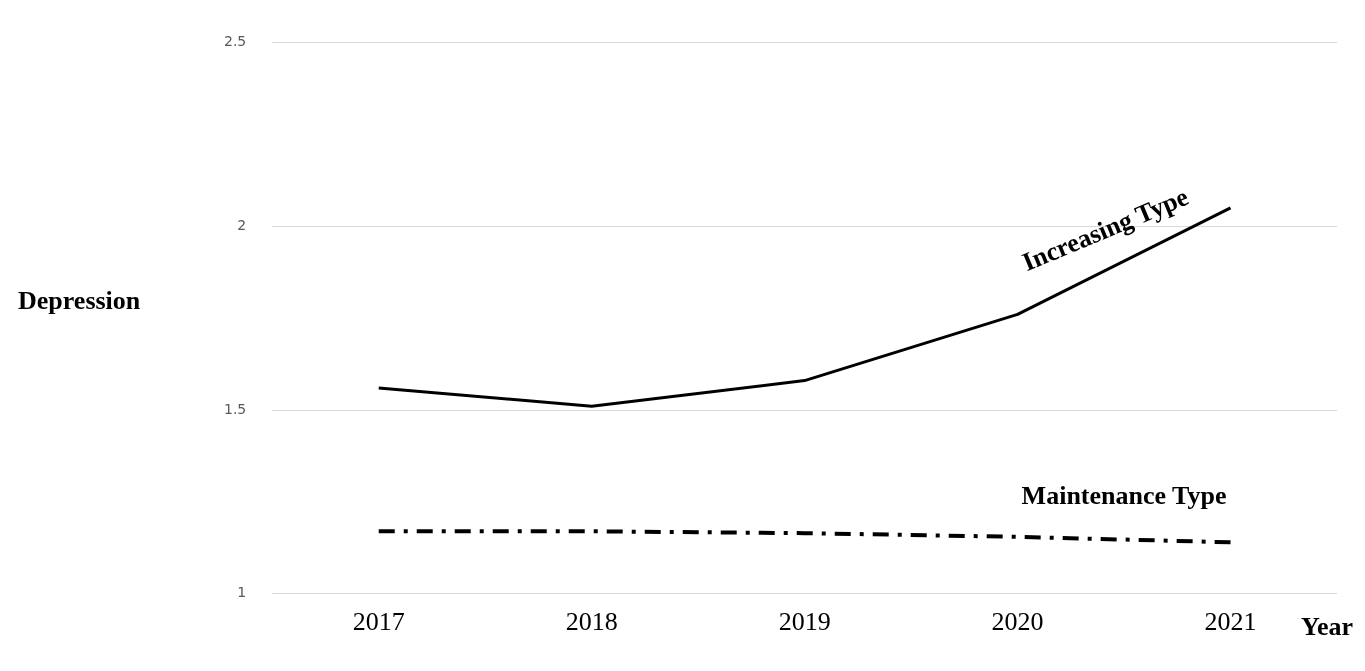 The height and width of the screenshot is (671, 1365). I want to click on x-tick-label: 2018, so click(591, 622).